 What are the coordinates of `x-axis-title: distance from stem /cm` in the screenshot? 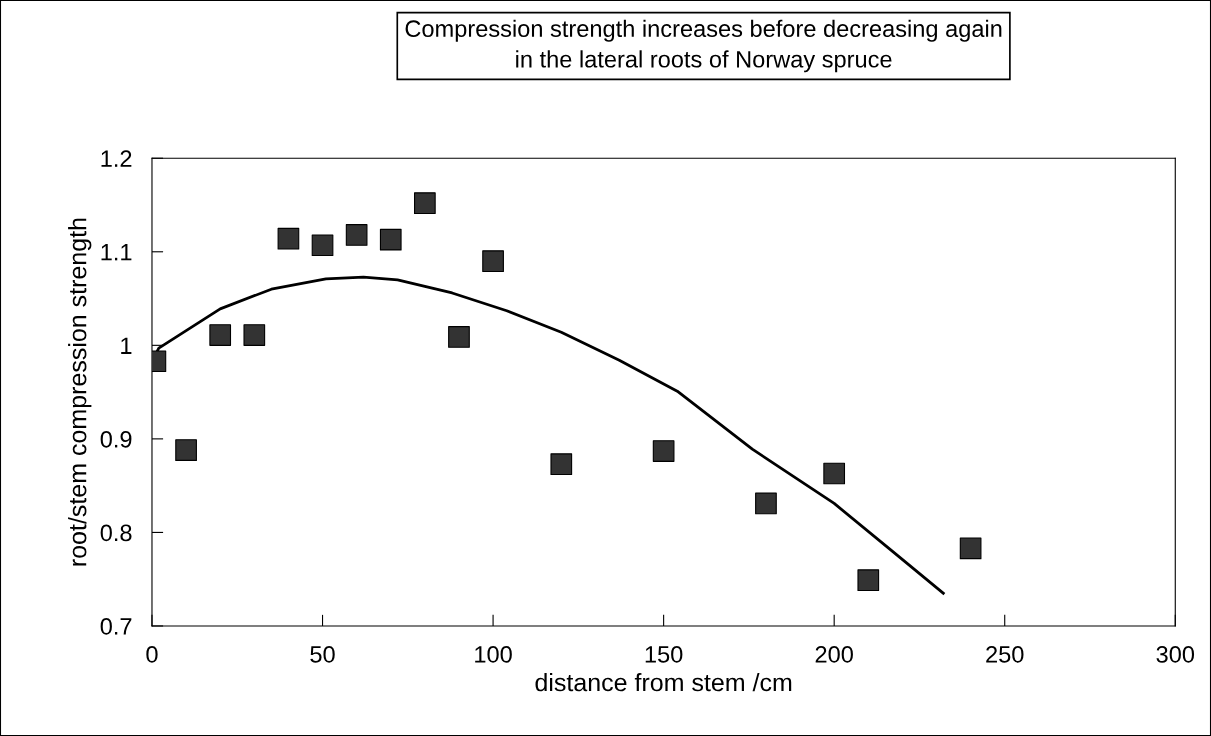 It's located at (663, 682).